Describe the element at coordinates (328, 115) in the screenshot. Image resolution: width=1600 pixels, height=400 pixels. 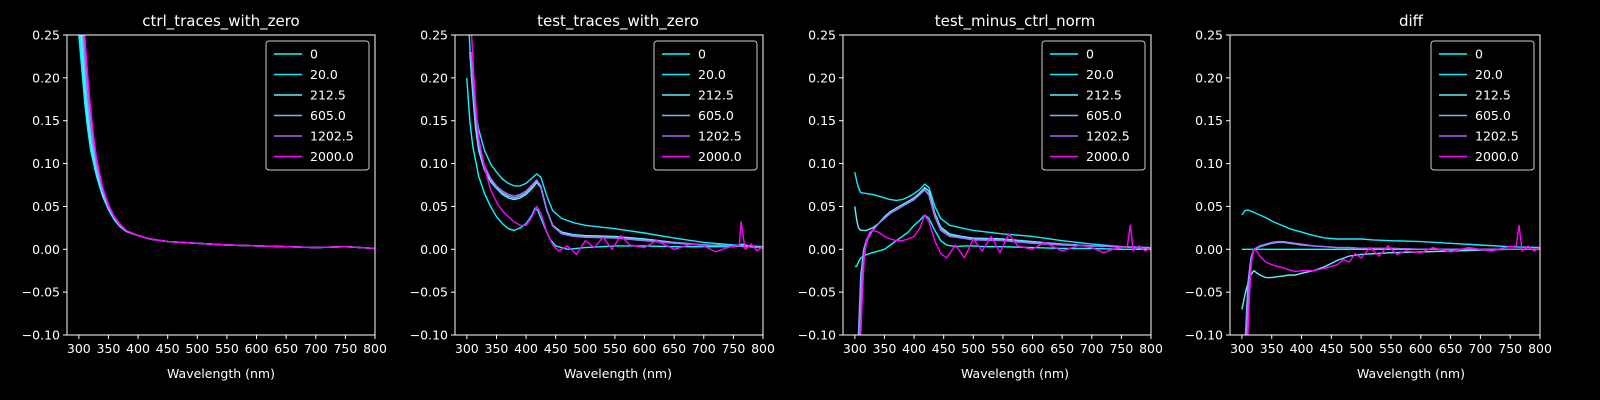
I see `panel-1-legend-label: 605.0` at that location.